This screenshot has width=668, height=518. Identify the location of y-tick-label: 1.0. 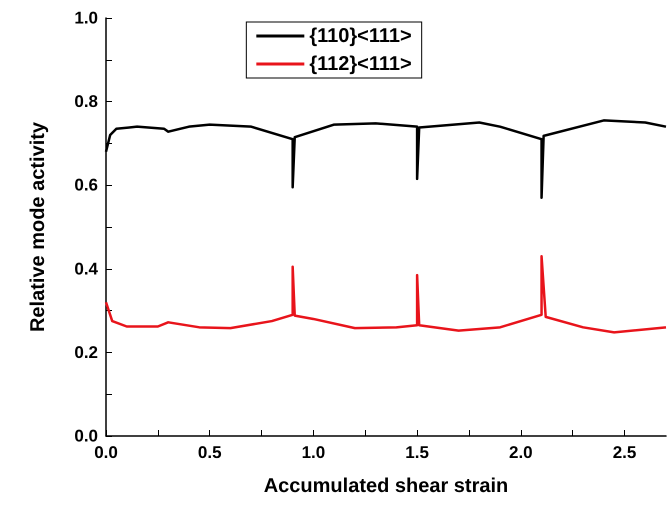
(86, 18).